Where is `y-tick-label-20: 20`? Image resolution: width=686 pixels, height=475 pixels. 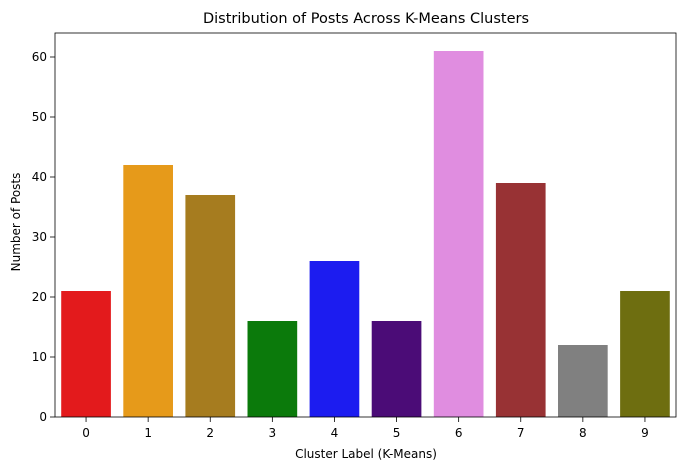 y-tick-label-20: 20 is located at coordinates (39, 297).